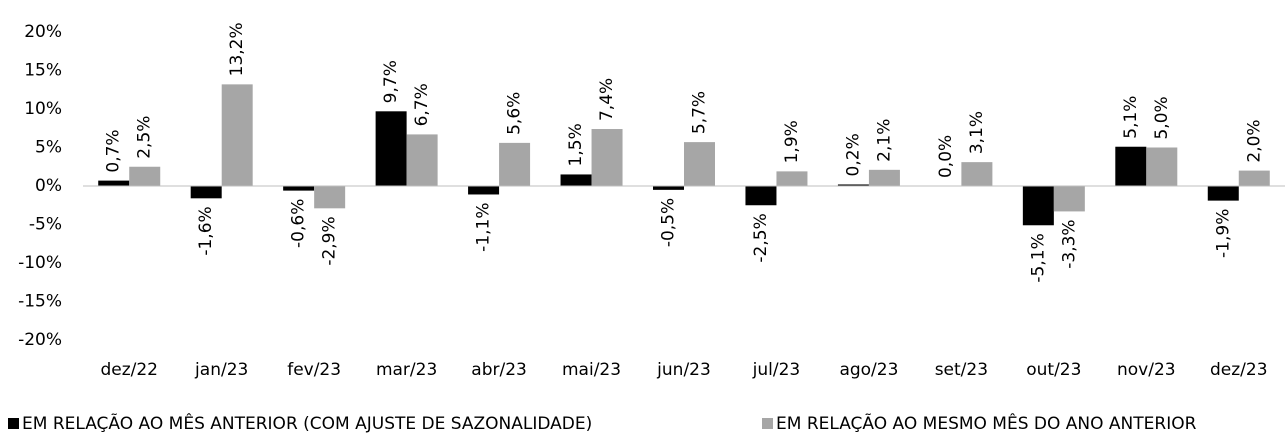  What do you see at coordinates (1254, 140) in the screenshot?
I see `value-label: 2,0%` at bounding box center [1254, 140].